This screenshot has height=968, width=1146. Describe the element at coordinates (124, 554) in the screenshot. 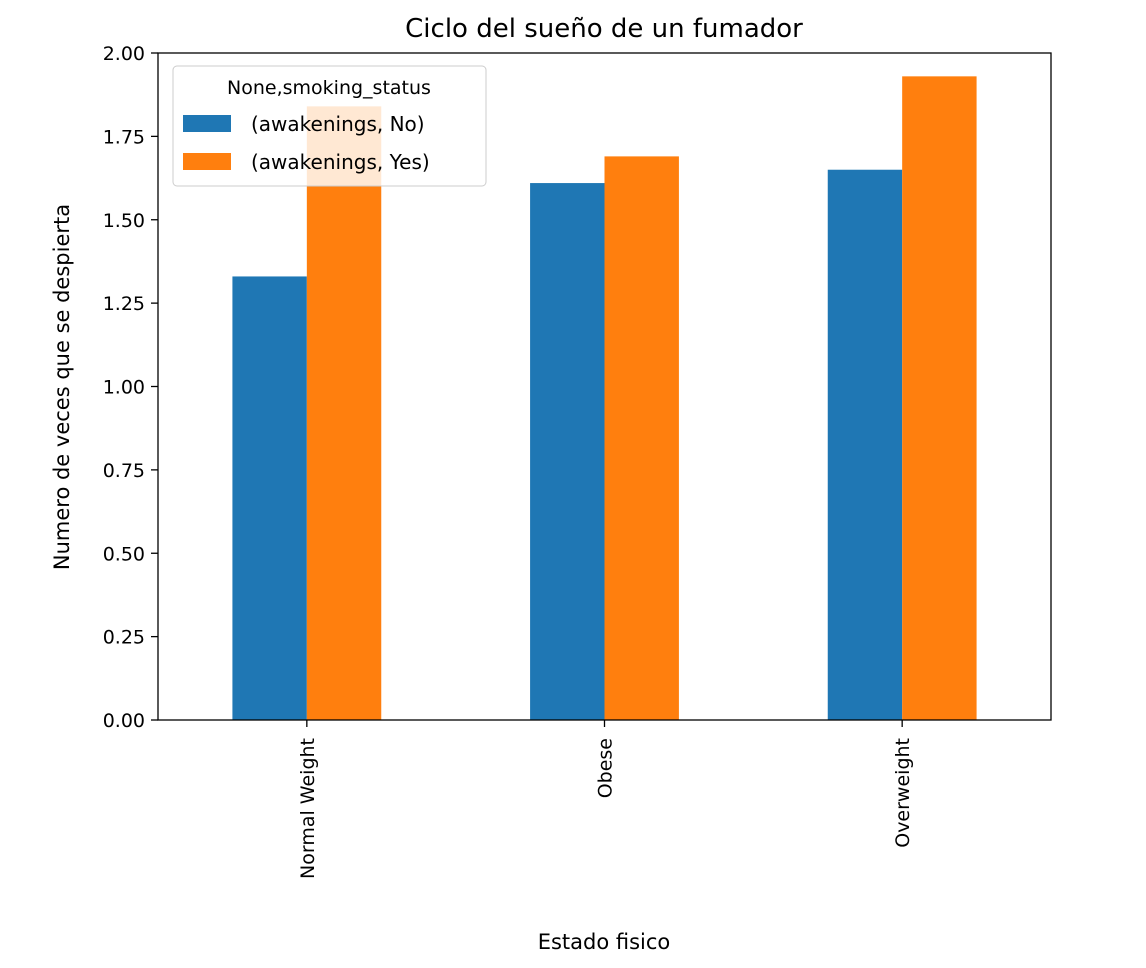

I see `y-tick-label: 0.50` at that location.